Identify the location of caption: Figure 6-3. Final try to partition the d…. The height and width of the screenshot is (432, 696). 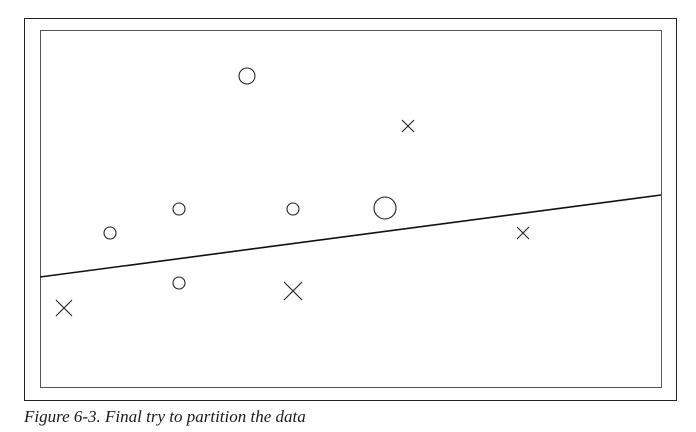
(164, 416).